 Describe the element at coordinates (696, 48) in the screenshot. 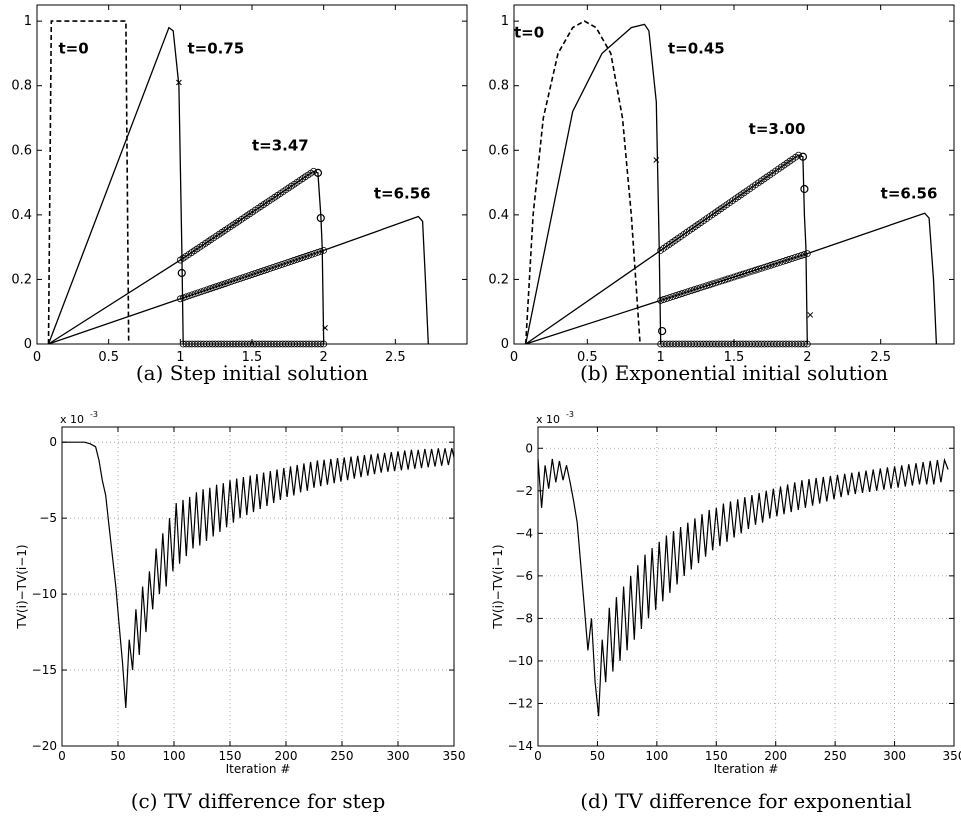

I see `curve-annotation: t=0.45` at that location.